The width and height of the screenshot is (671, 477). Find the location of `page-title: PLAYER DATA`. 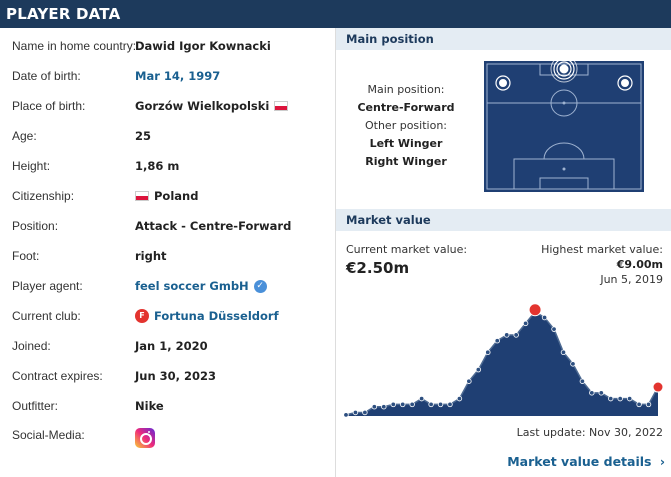

page-title: PLAYER DATA is located at coordinates (63, 14).